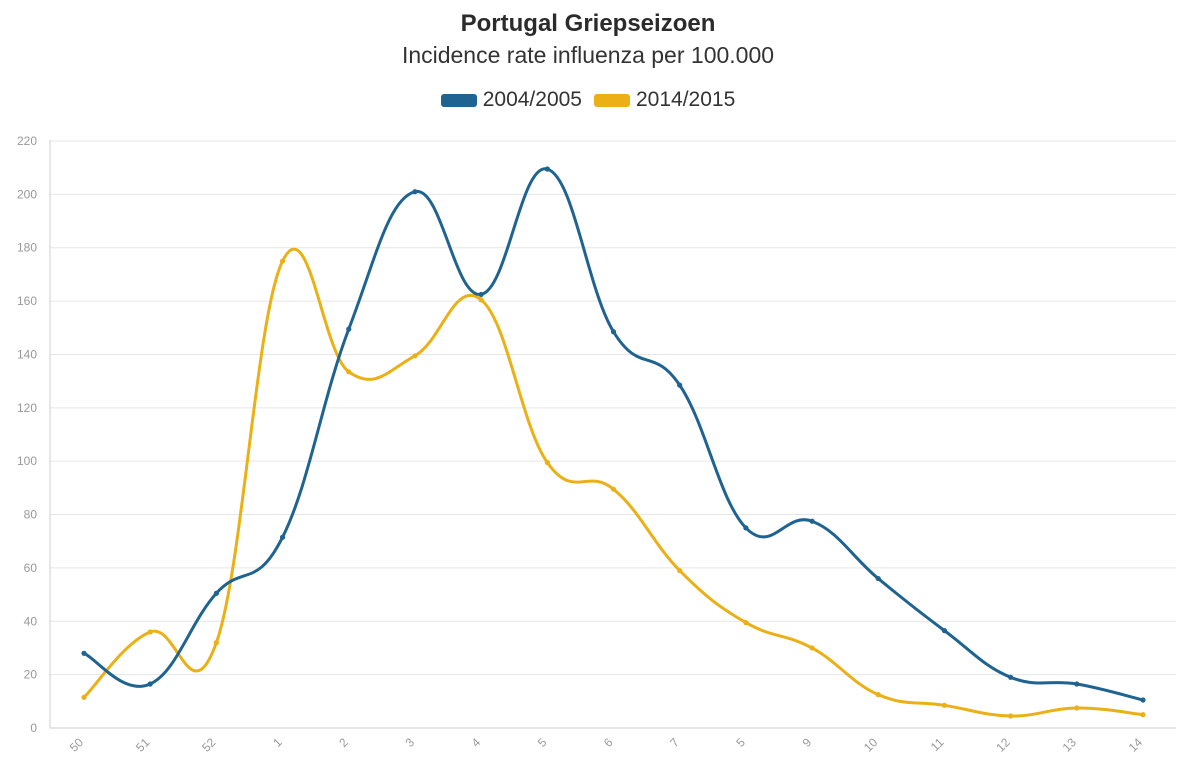  Describe the element at coordinates (686, 99) in the screenshot. I see `legend-label-2014-2015: 2014/2015` at that location.